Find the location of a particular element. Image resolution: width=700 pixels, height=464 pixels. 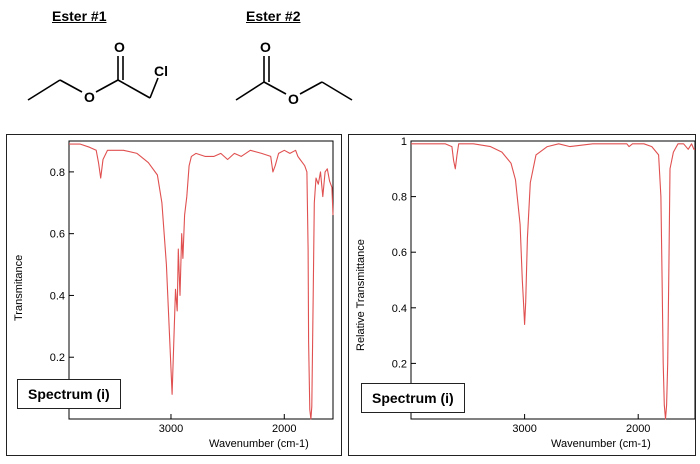

ester-1-title: Ester #1 is located at coordinates (79, 16).